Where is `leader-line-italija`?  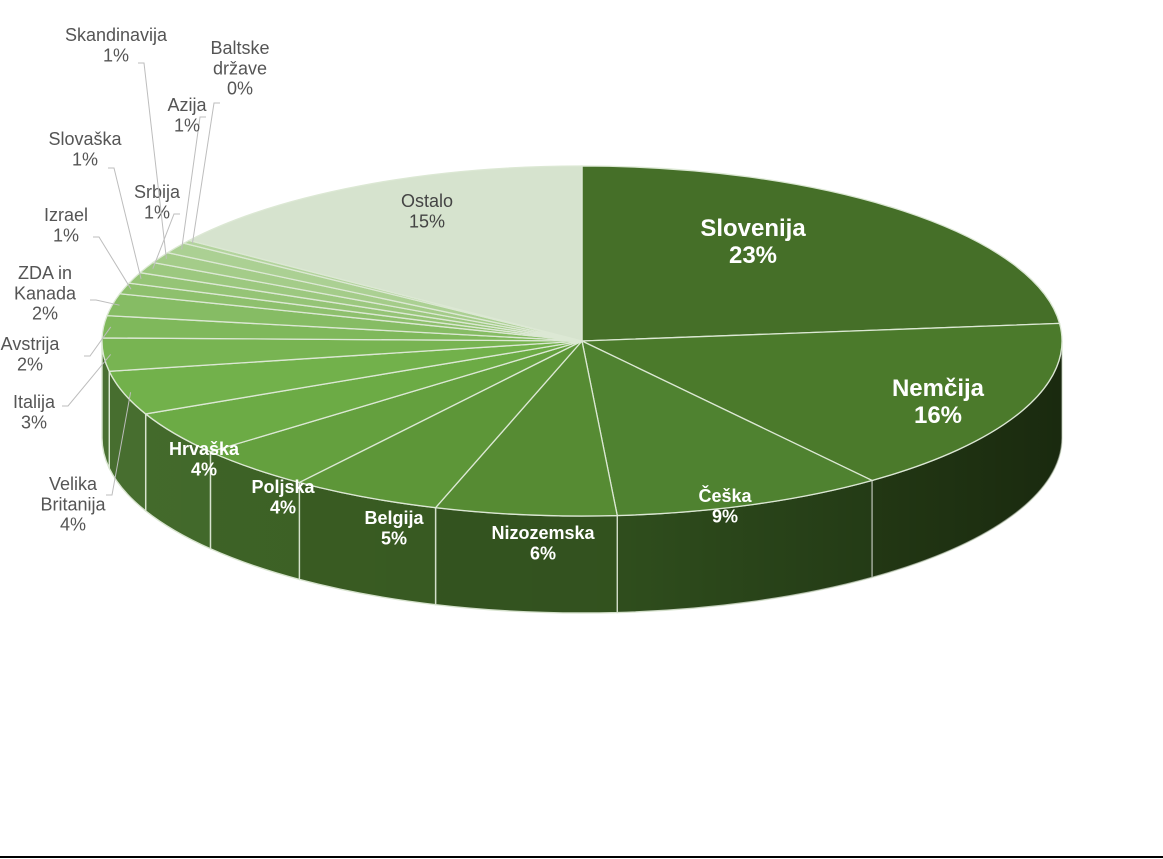 leader-line-italija is located at coordinates (87, 380).